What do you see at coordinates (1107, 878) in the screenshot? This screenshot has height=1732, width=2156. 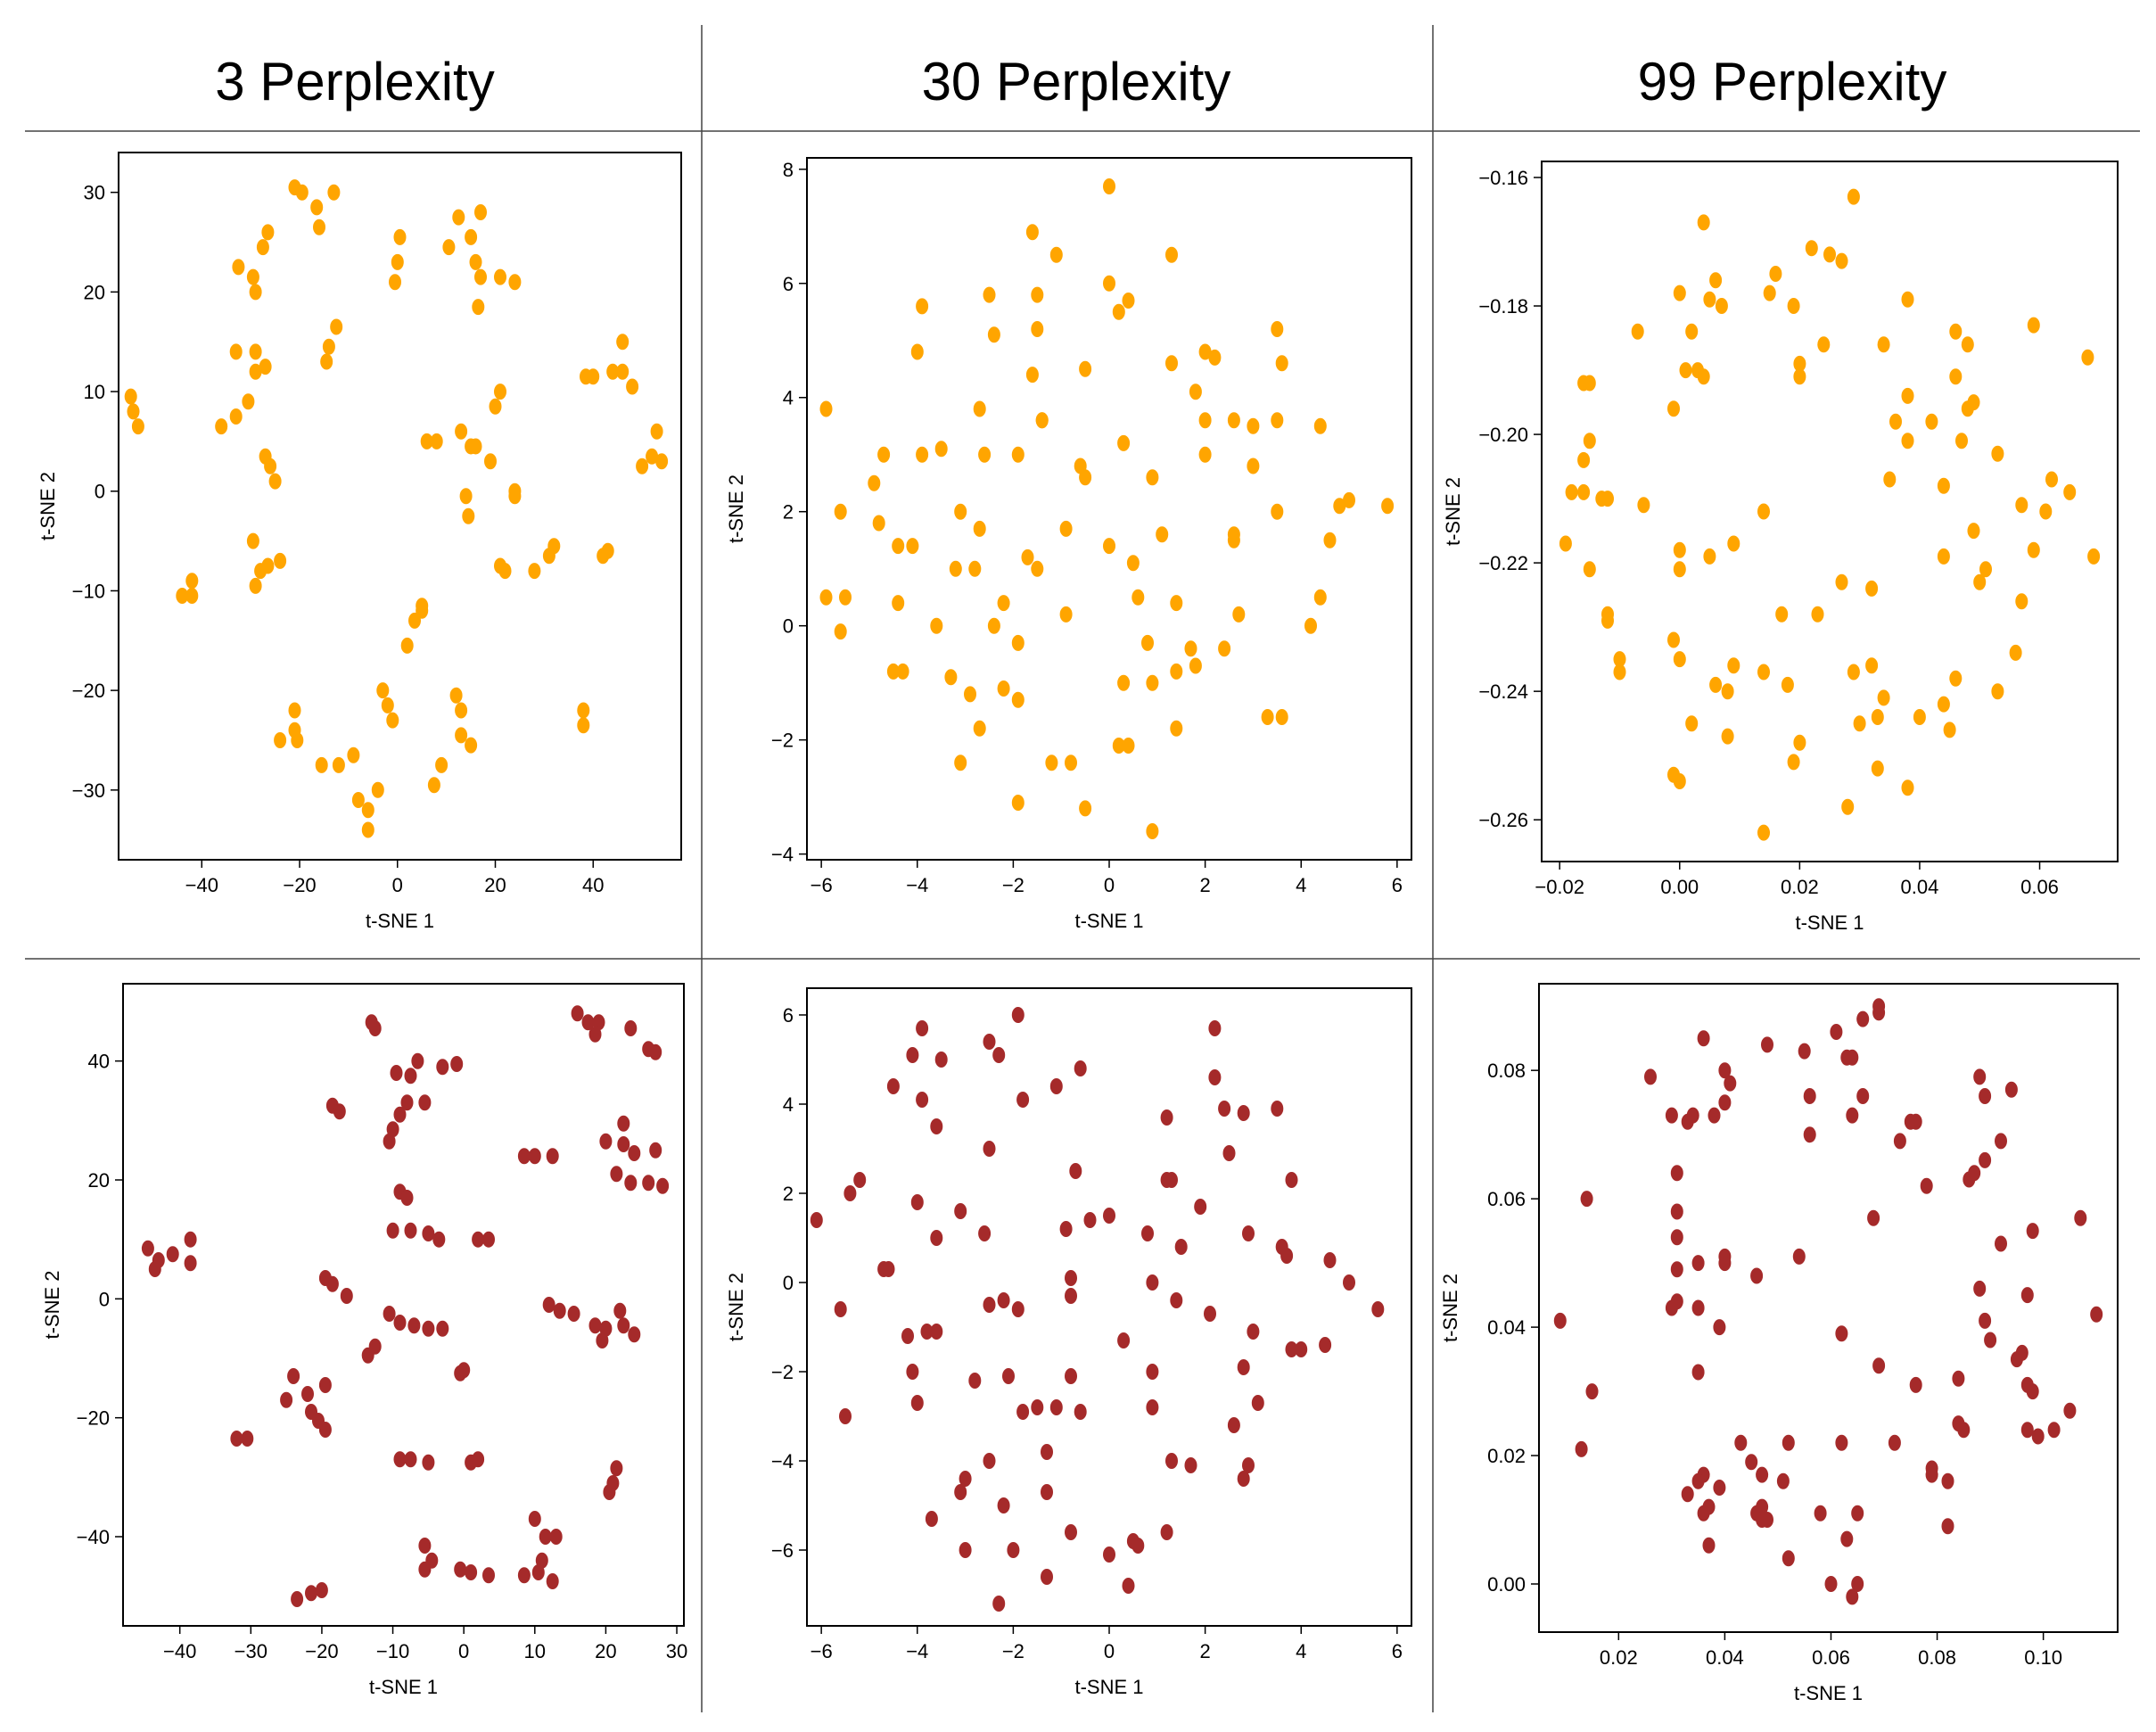 I see `x-axis-ticks: −6 −4 −2 0 2 4 6` at bounding box center [1107, 878].